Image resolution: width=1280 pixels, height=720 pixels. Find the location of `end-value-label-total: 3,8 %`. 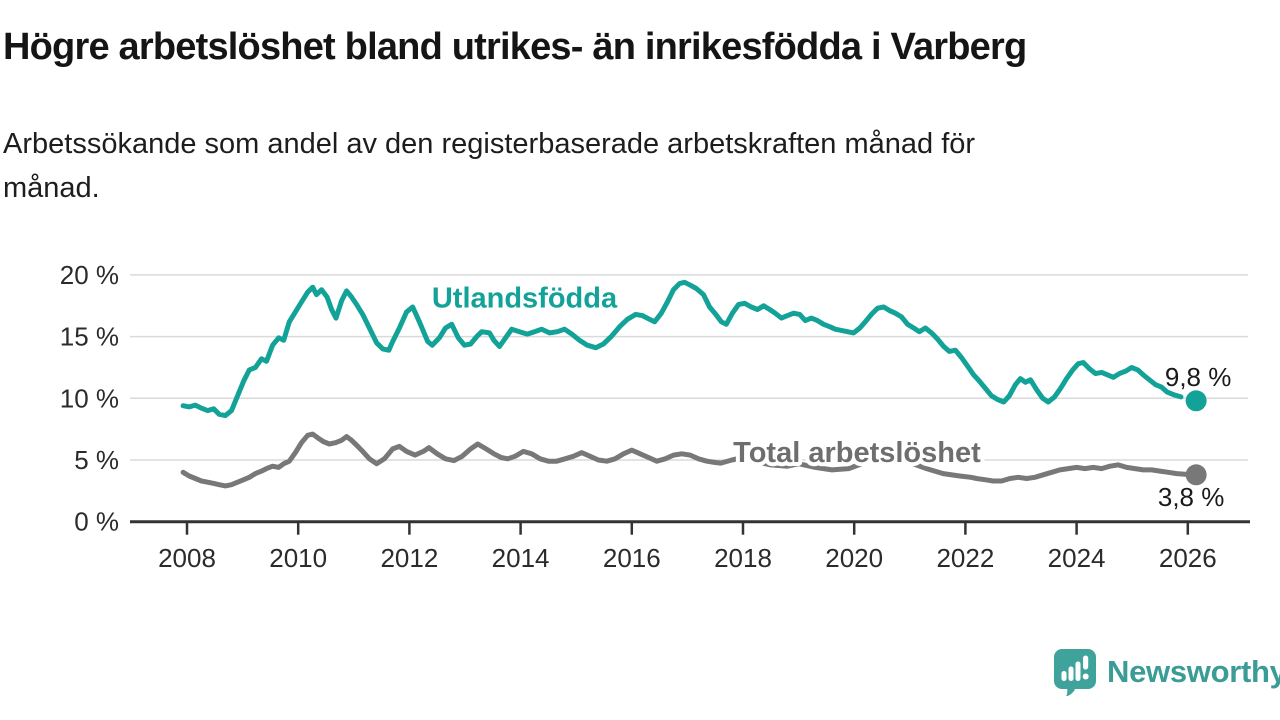

end-value-label-total: 3,8 % is located at coordinates (1191, 497).